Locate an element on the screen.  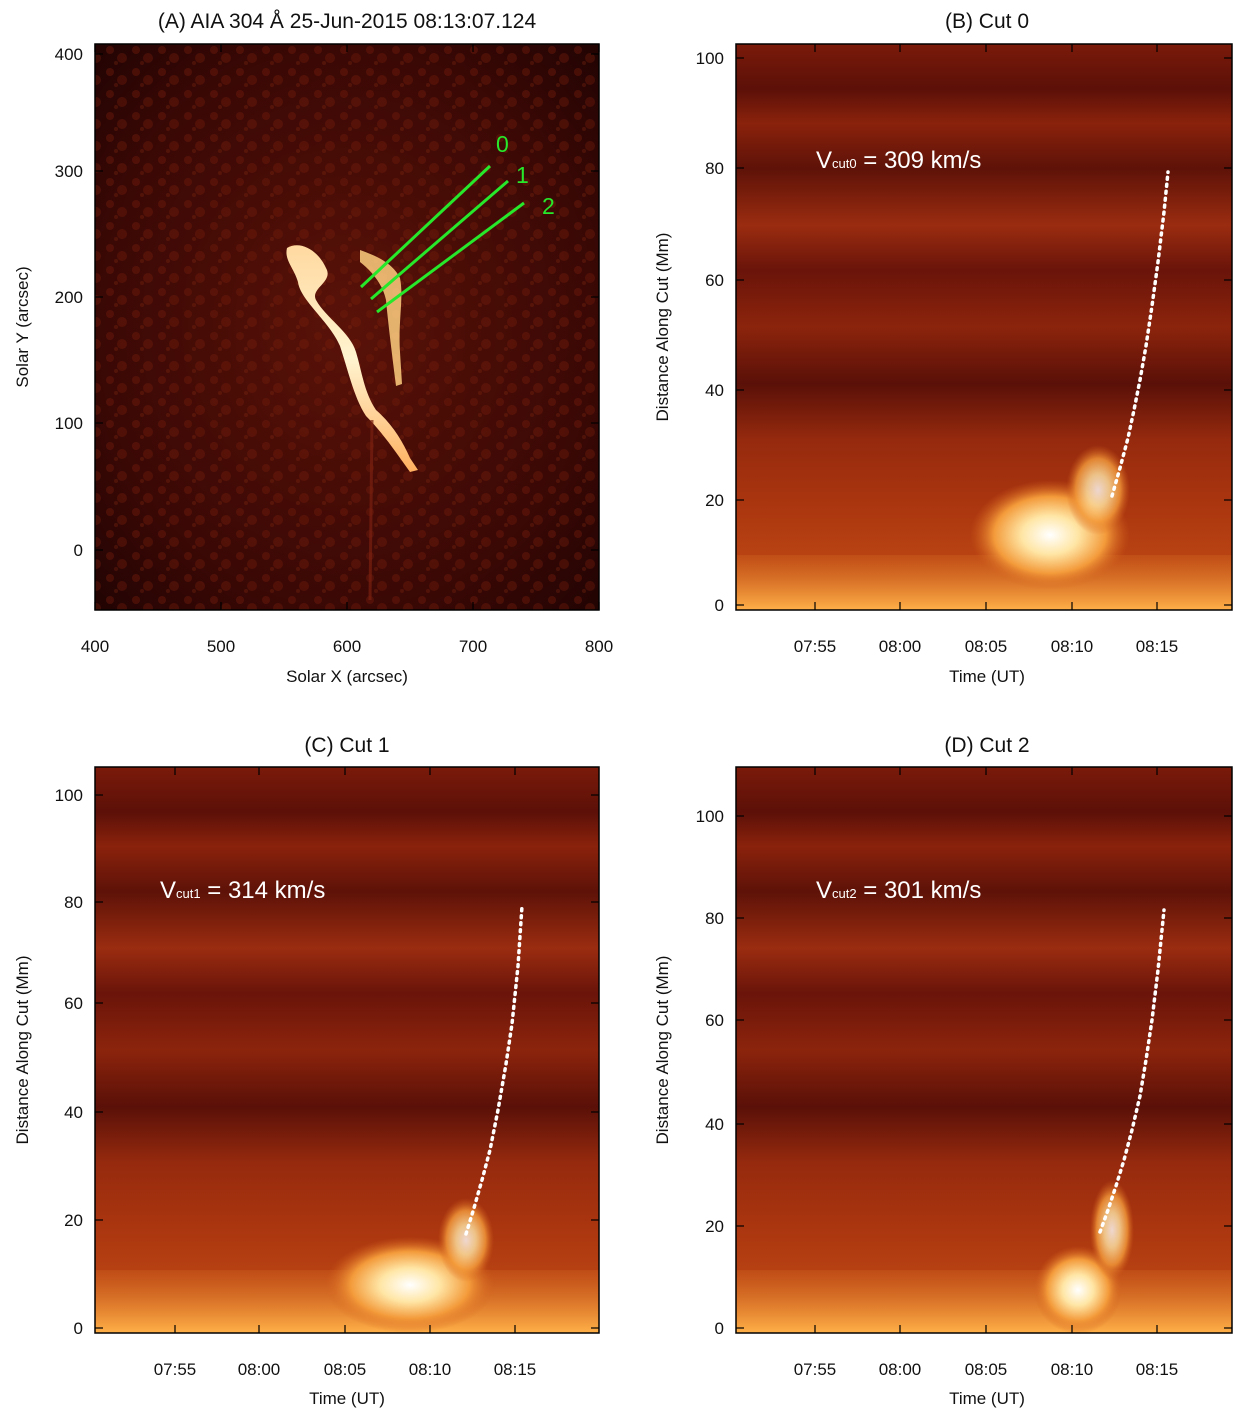
panel-d-title: (D) Cut 2 is located at coordinates (986, 745).